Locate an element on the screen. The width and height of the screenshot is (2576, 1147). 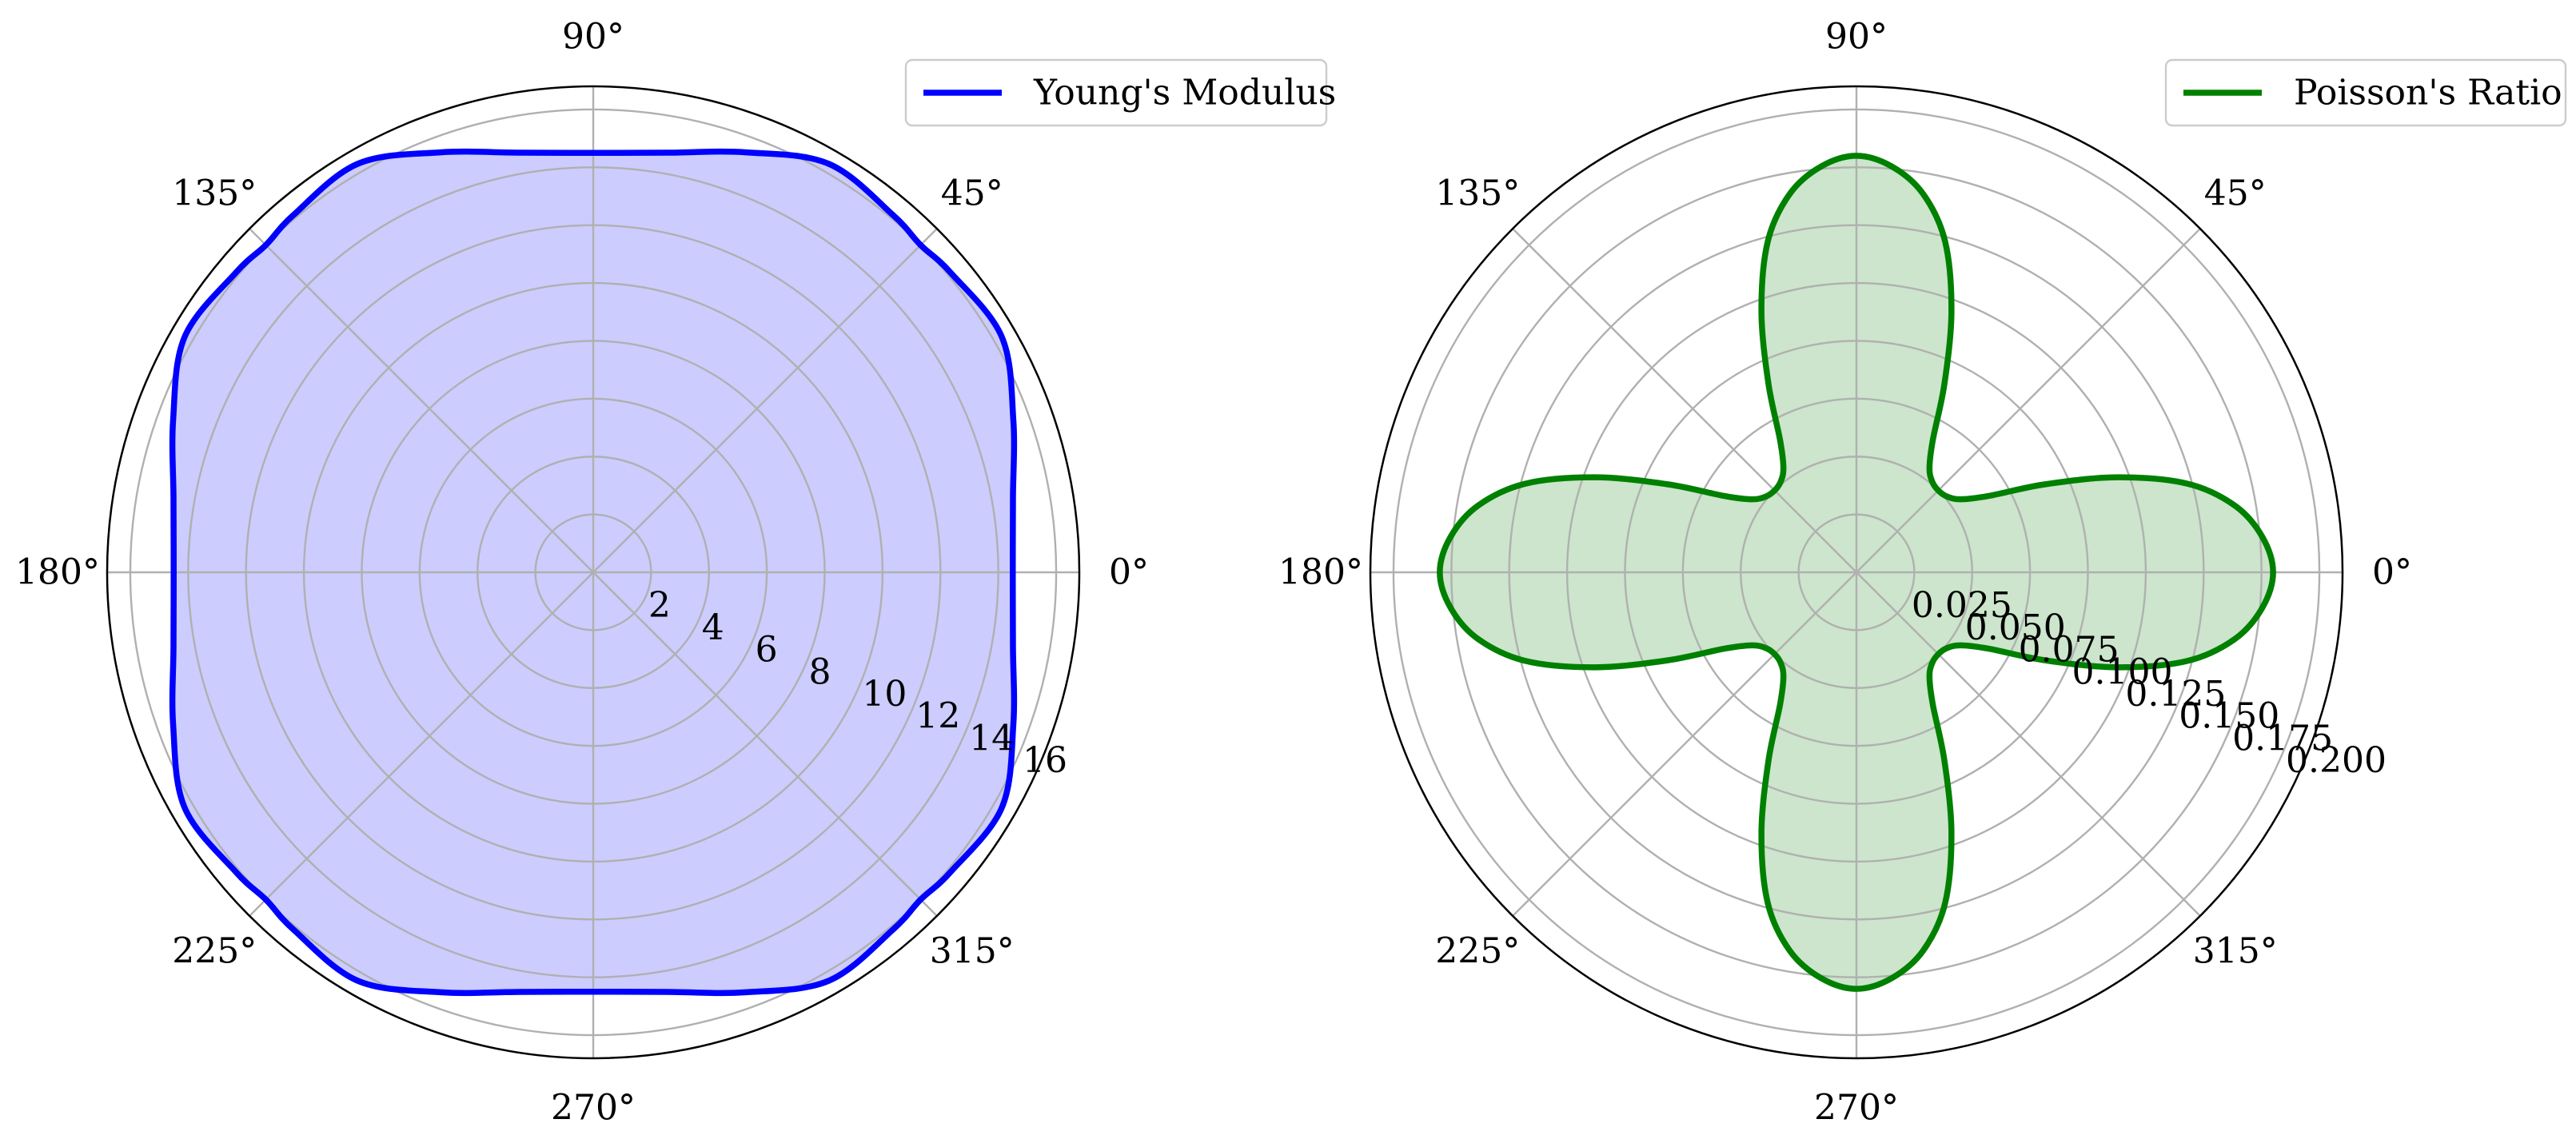
radial-tick-label: 6 is located at coordinates (767, 650).